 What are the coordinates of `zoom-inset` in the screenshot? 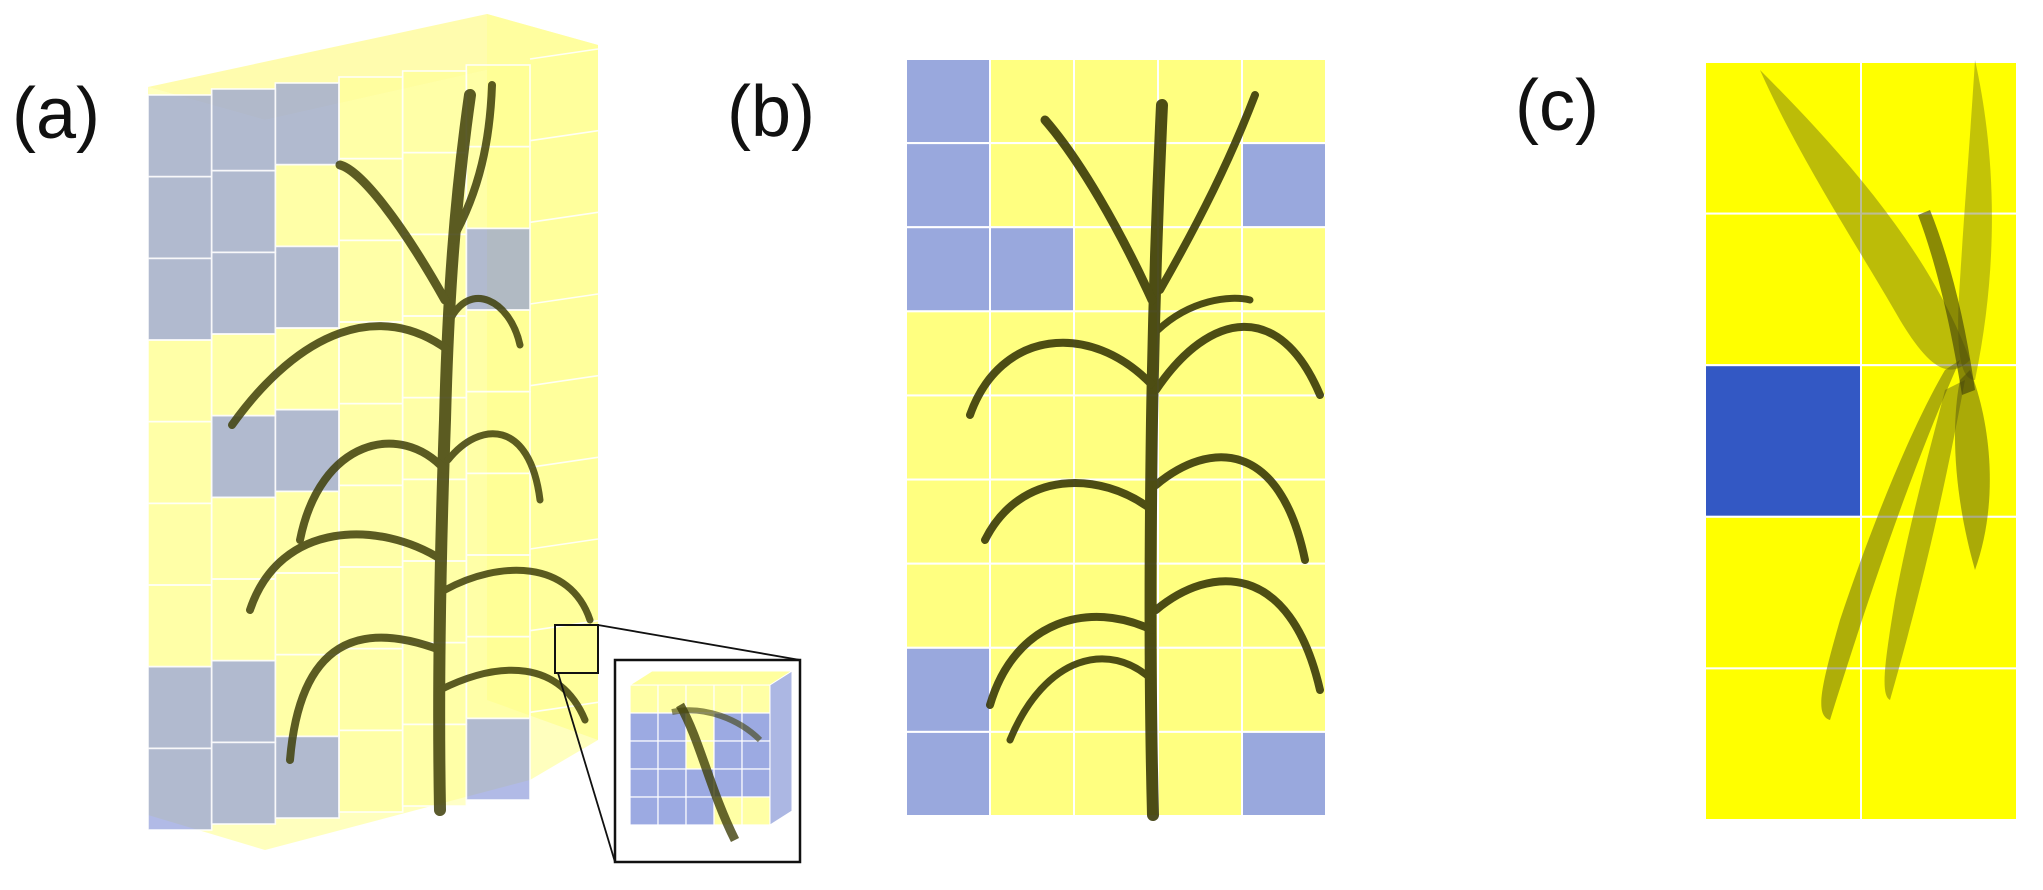 It's located at (707, 761).